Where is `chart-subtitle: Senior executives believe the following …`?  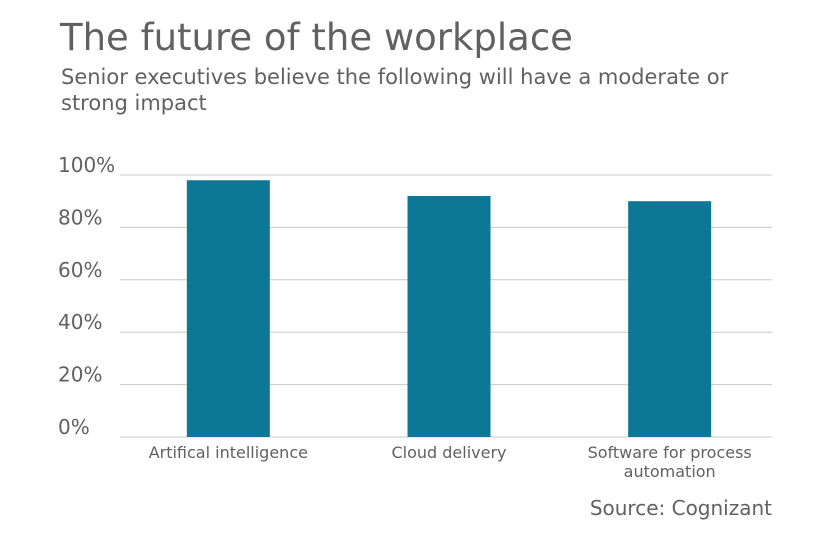
chart-subtitle: Senior executives believe the following … is located at coordinates (395, 90).